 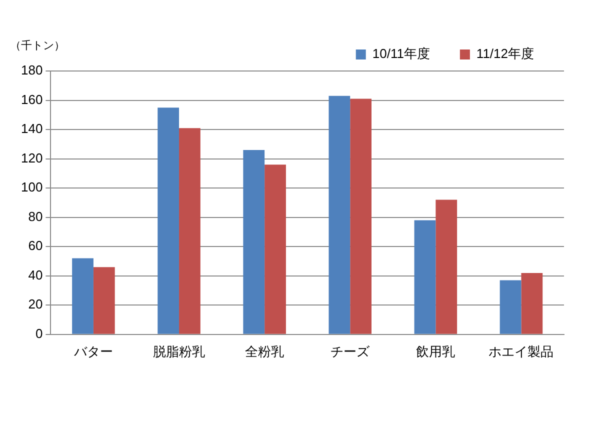 What do you see at coordinates (401, 54) in the screenshot?
I see `legend-label: 10/11年度` at bounding box center [401, 54].